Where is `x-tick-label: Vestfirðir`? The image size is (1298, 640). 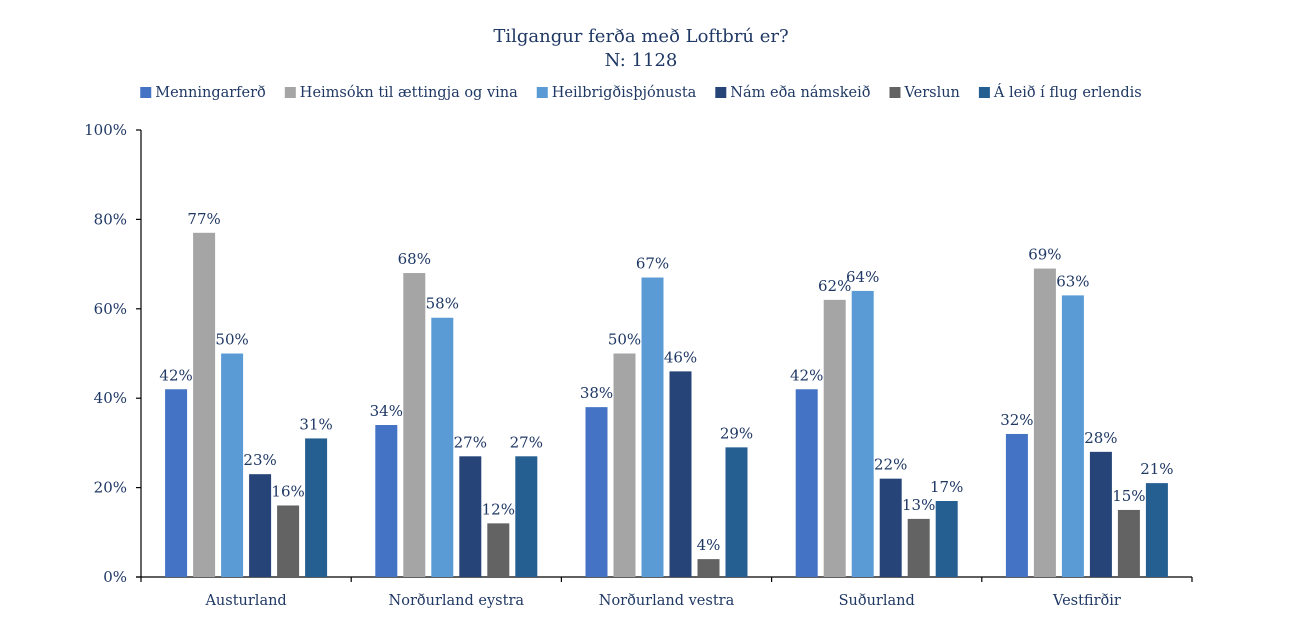
x-tick-label: Vestfirðir is located at coordinates (1086, 601).